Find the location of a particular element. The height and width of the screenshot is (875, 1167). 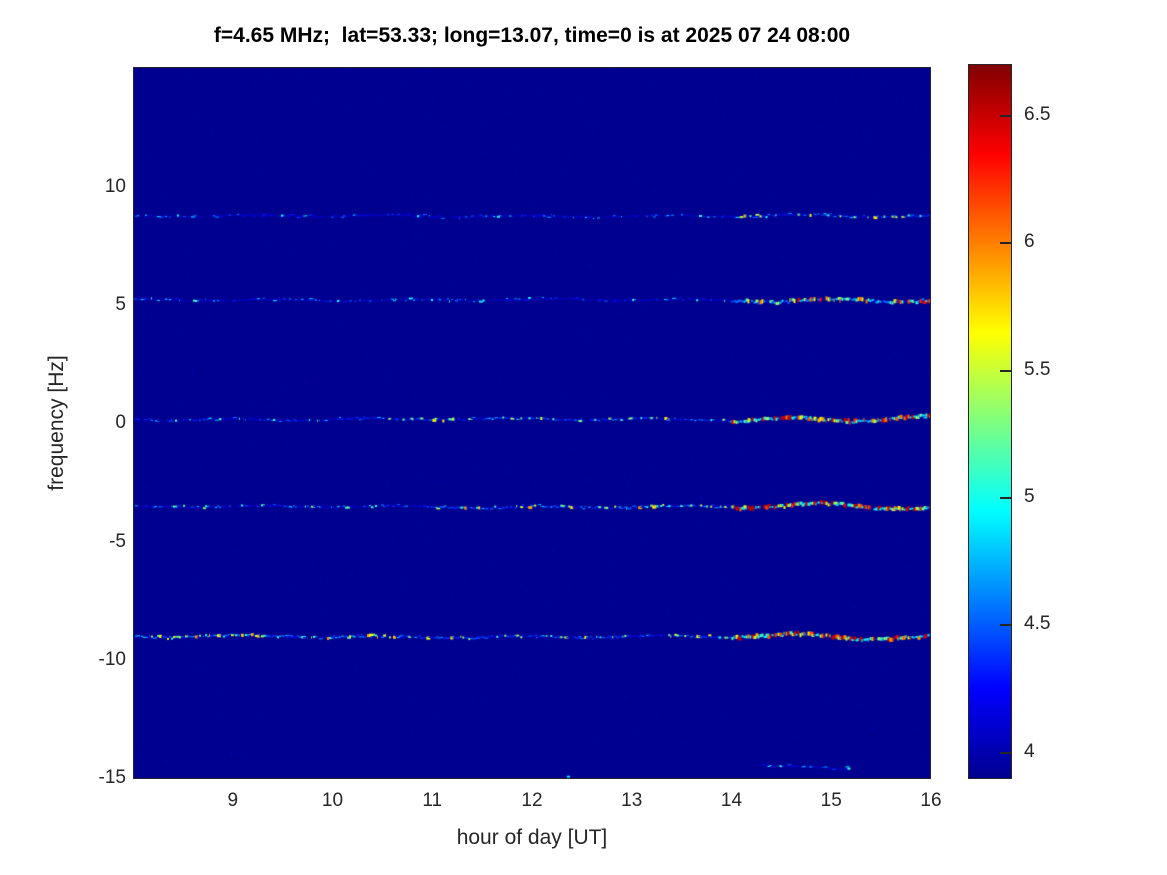

x-tick-label: 11 is located at coordinates (432, 800).